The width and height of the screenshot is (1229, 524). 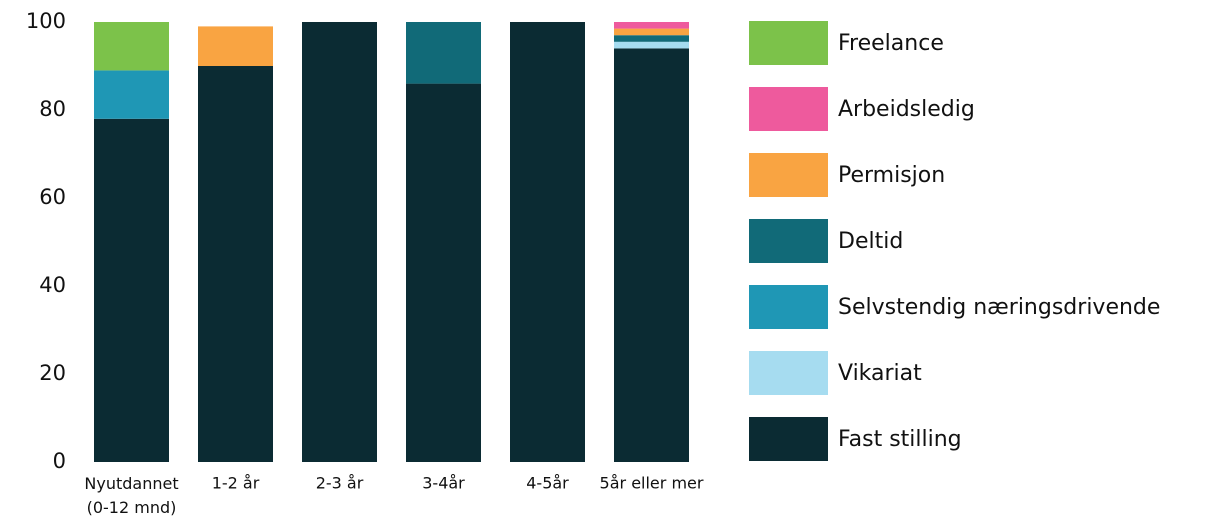 What do you see at coordinates (52, 373) in the screenshot?
I see `y-tick-label: 20` at bounding box center [52, 373].